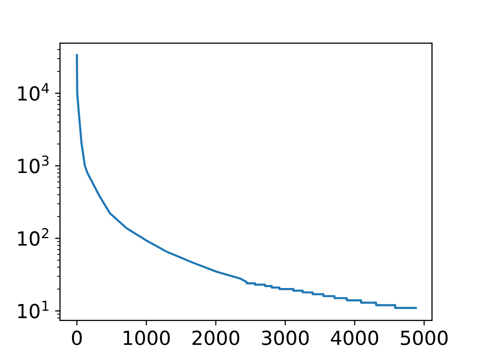  I want to click on x-tick-label: 4000, so click(354, 338).